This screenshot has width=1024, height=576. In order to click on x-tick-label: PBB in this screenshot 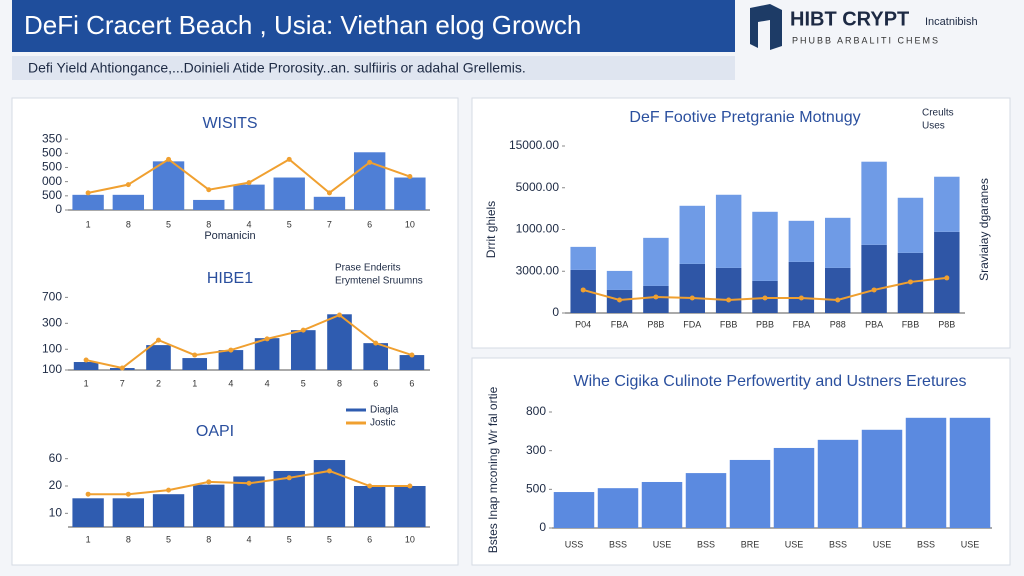, I will do `click(765, 324)`.